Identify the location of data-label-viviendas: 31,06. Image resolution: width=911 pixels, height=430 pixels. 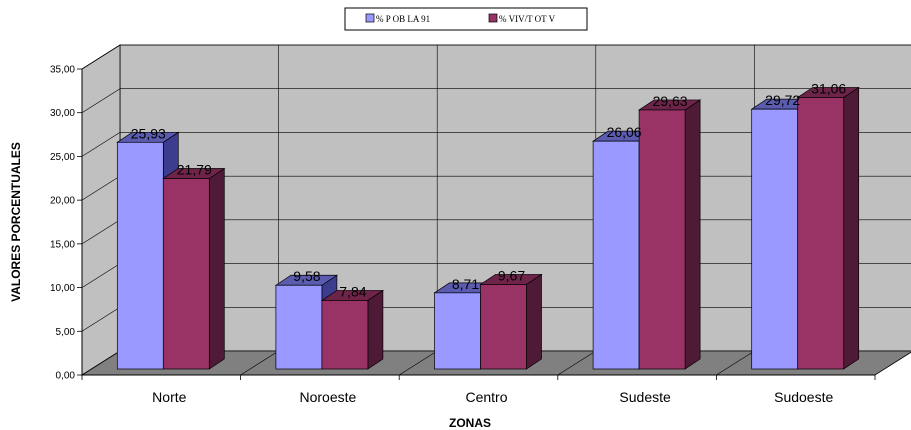
(828, 88).